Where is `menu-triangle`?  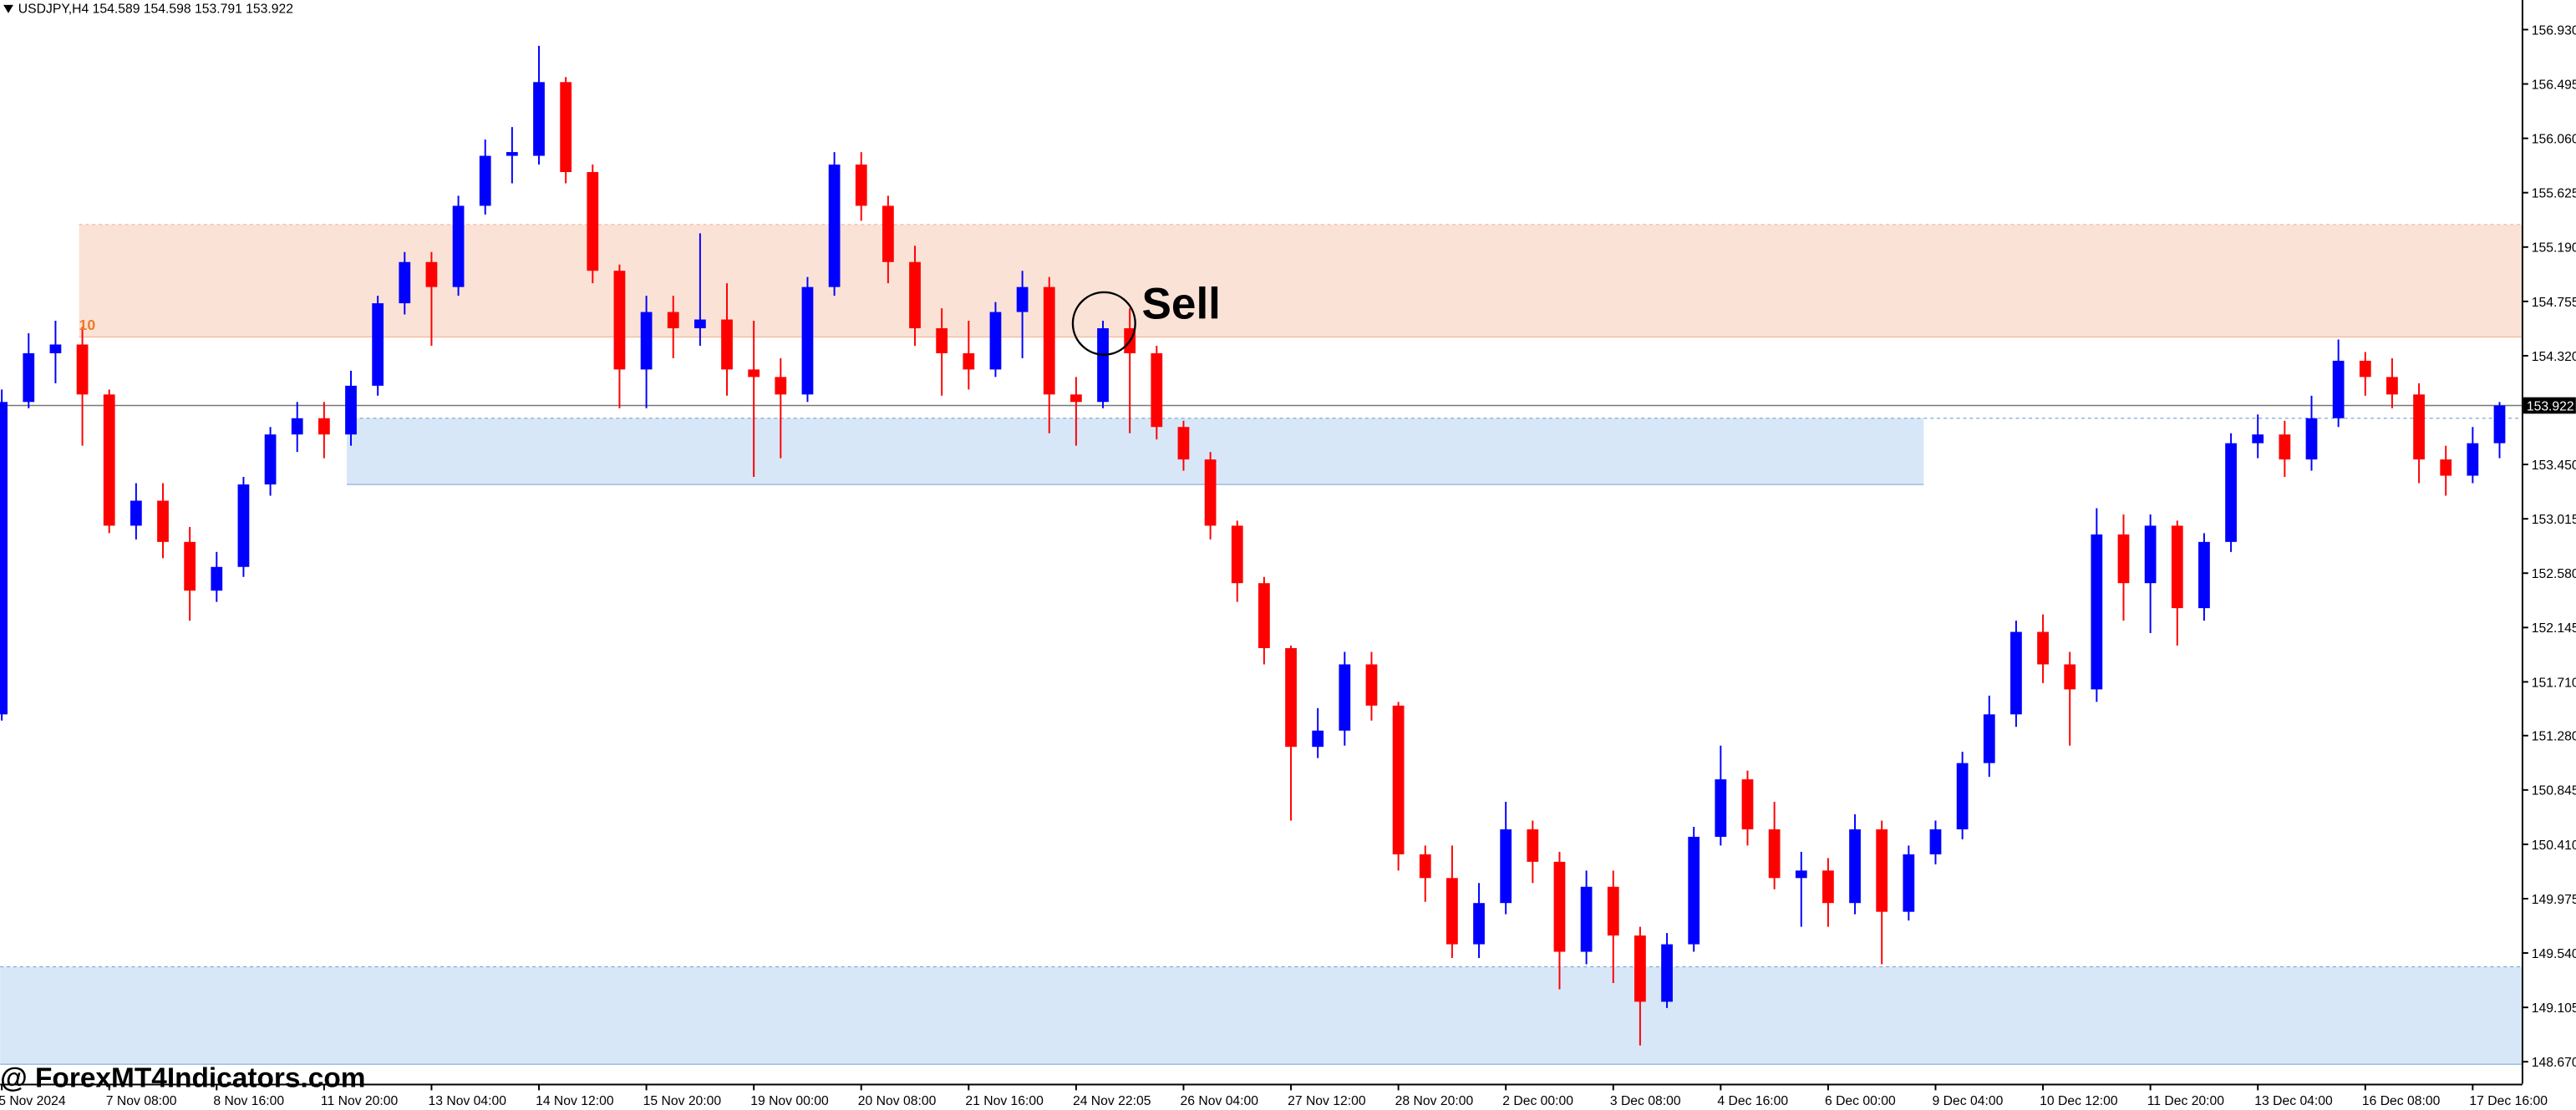 menu-triangle is located at coordinates (8, 8).